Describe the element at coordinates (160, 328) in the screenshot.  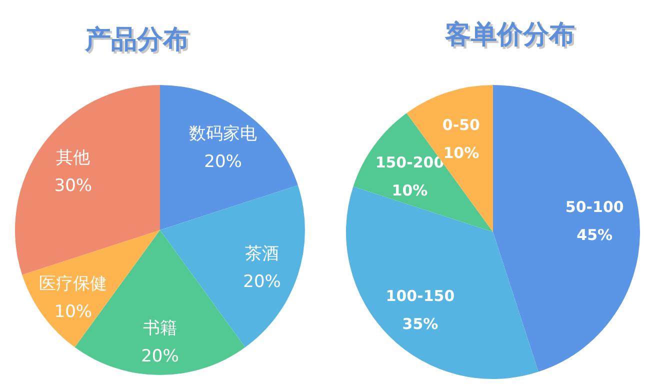
I see `slice-label: 书籍` at that location.